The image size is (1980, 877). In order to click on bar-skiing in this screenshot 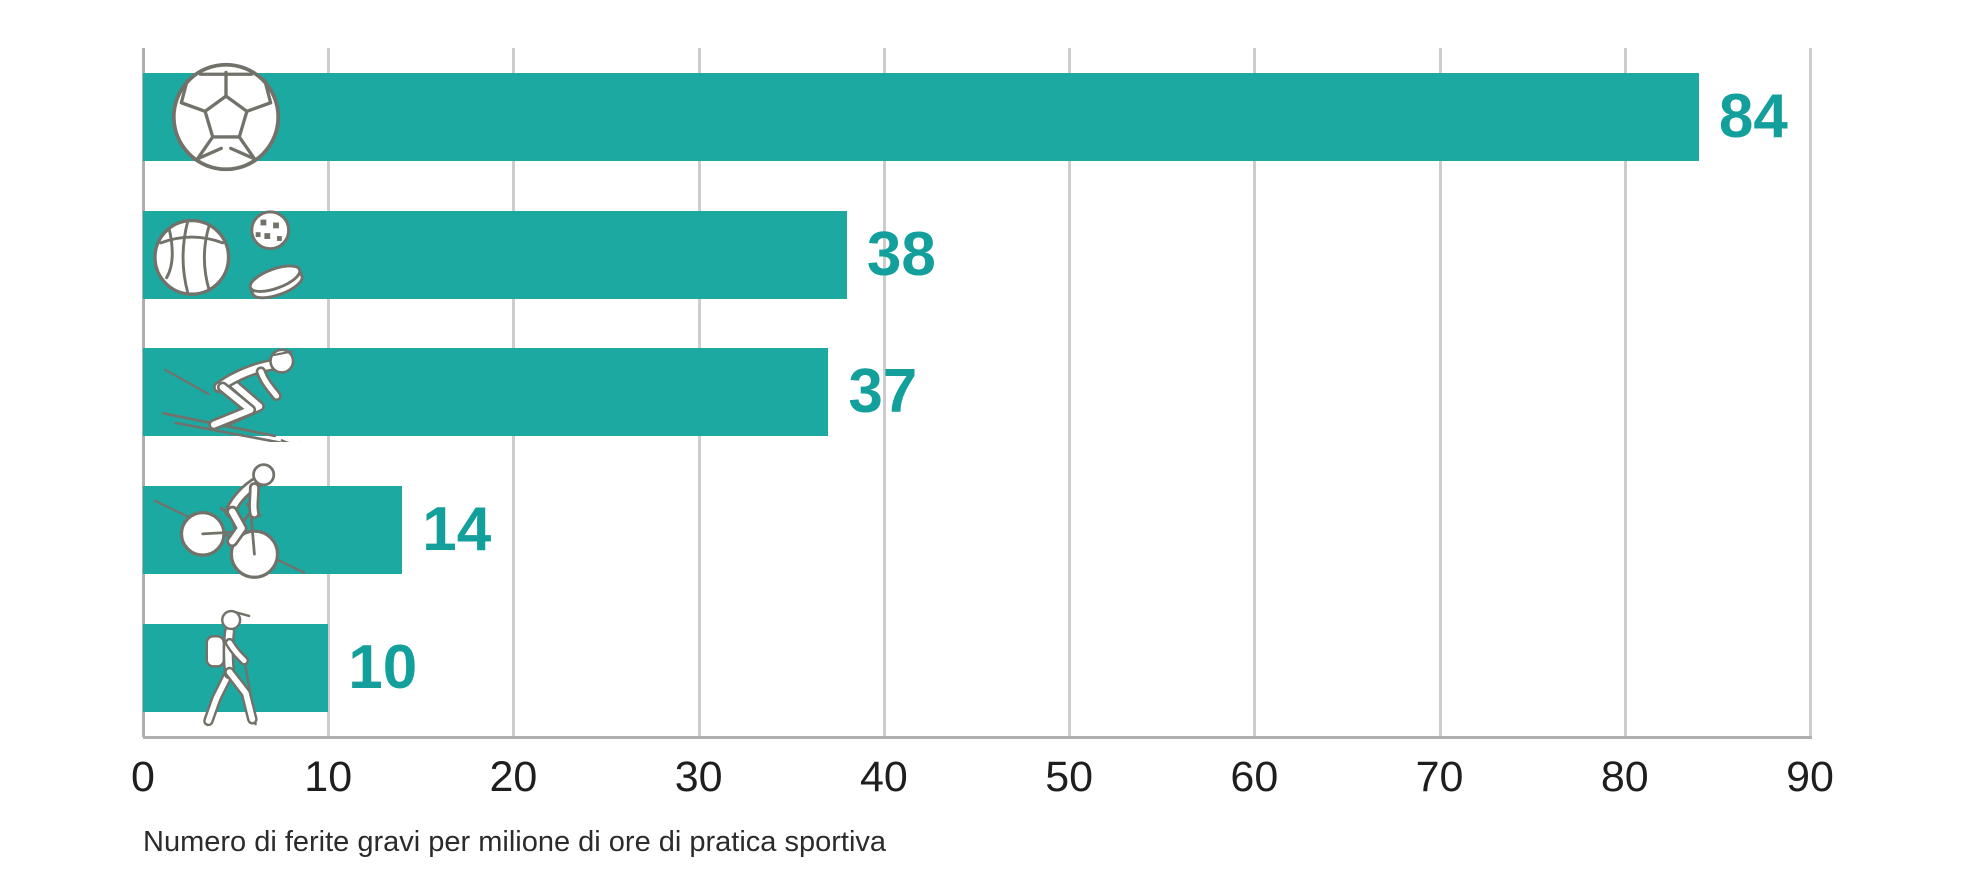, I will do `click(486, 395)`.